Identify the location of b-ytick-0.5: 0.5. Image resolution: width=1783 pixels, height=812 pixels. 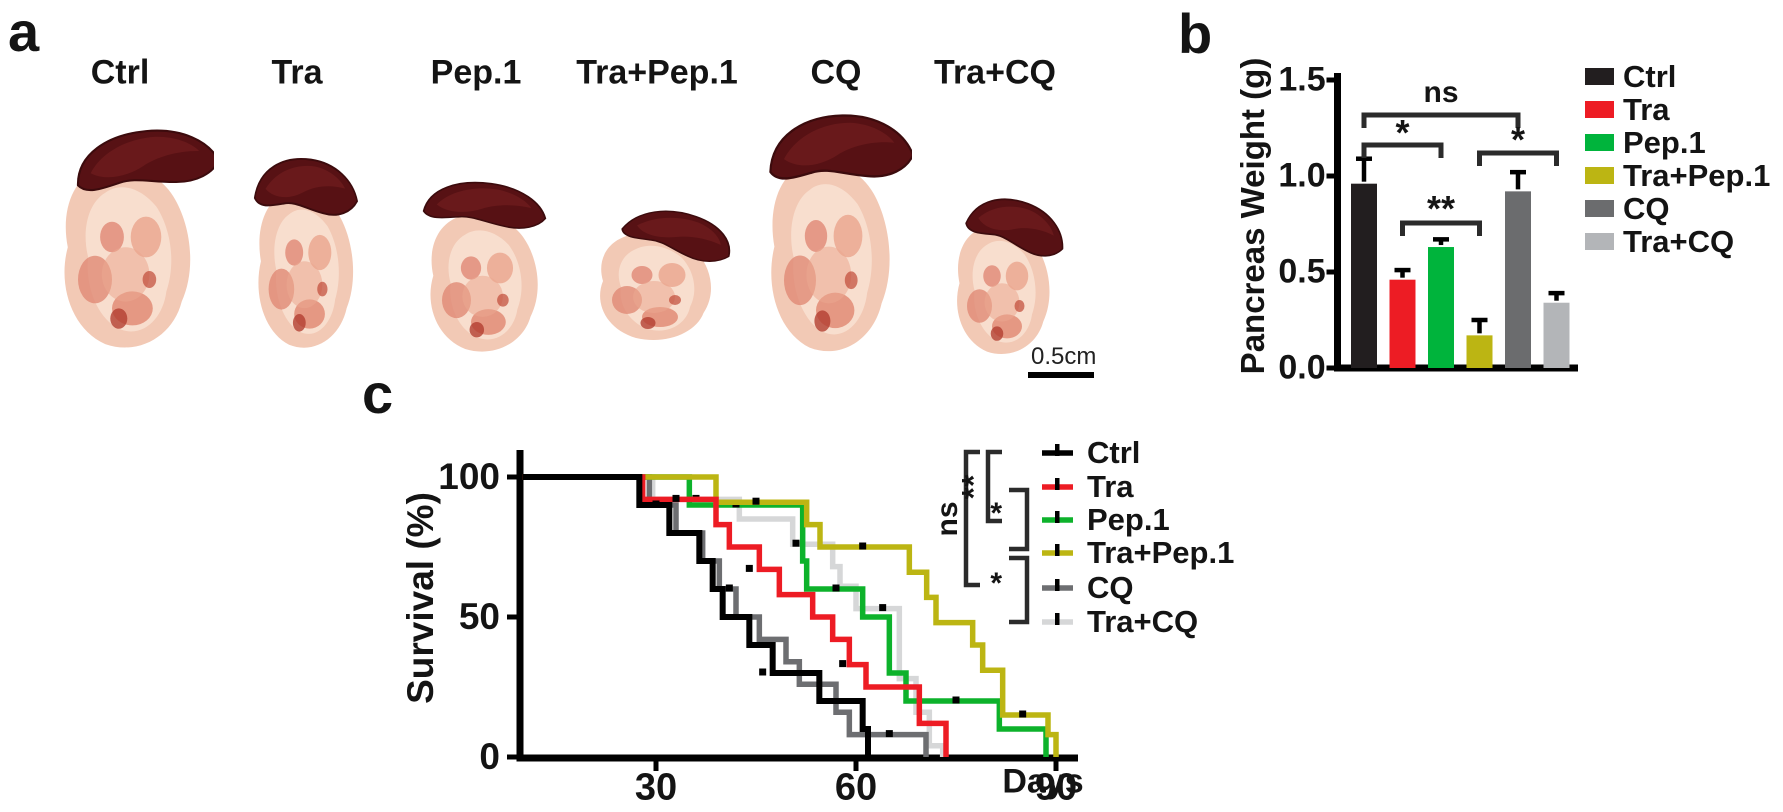
(1302, 271).